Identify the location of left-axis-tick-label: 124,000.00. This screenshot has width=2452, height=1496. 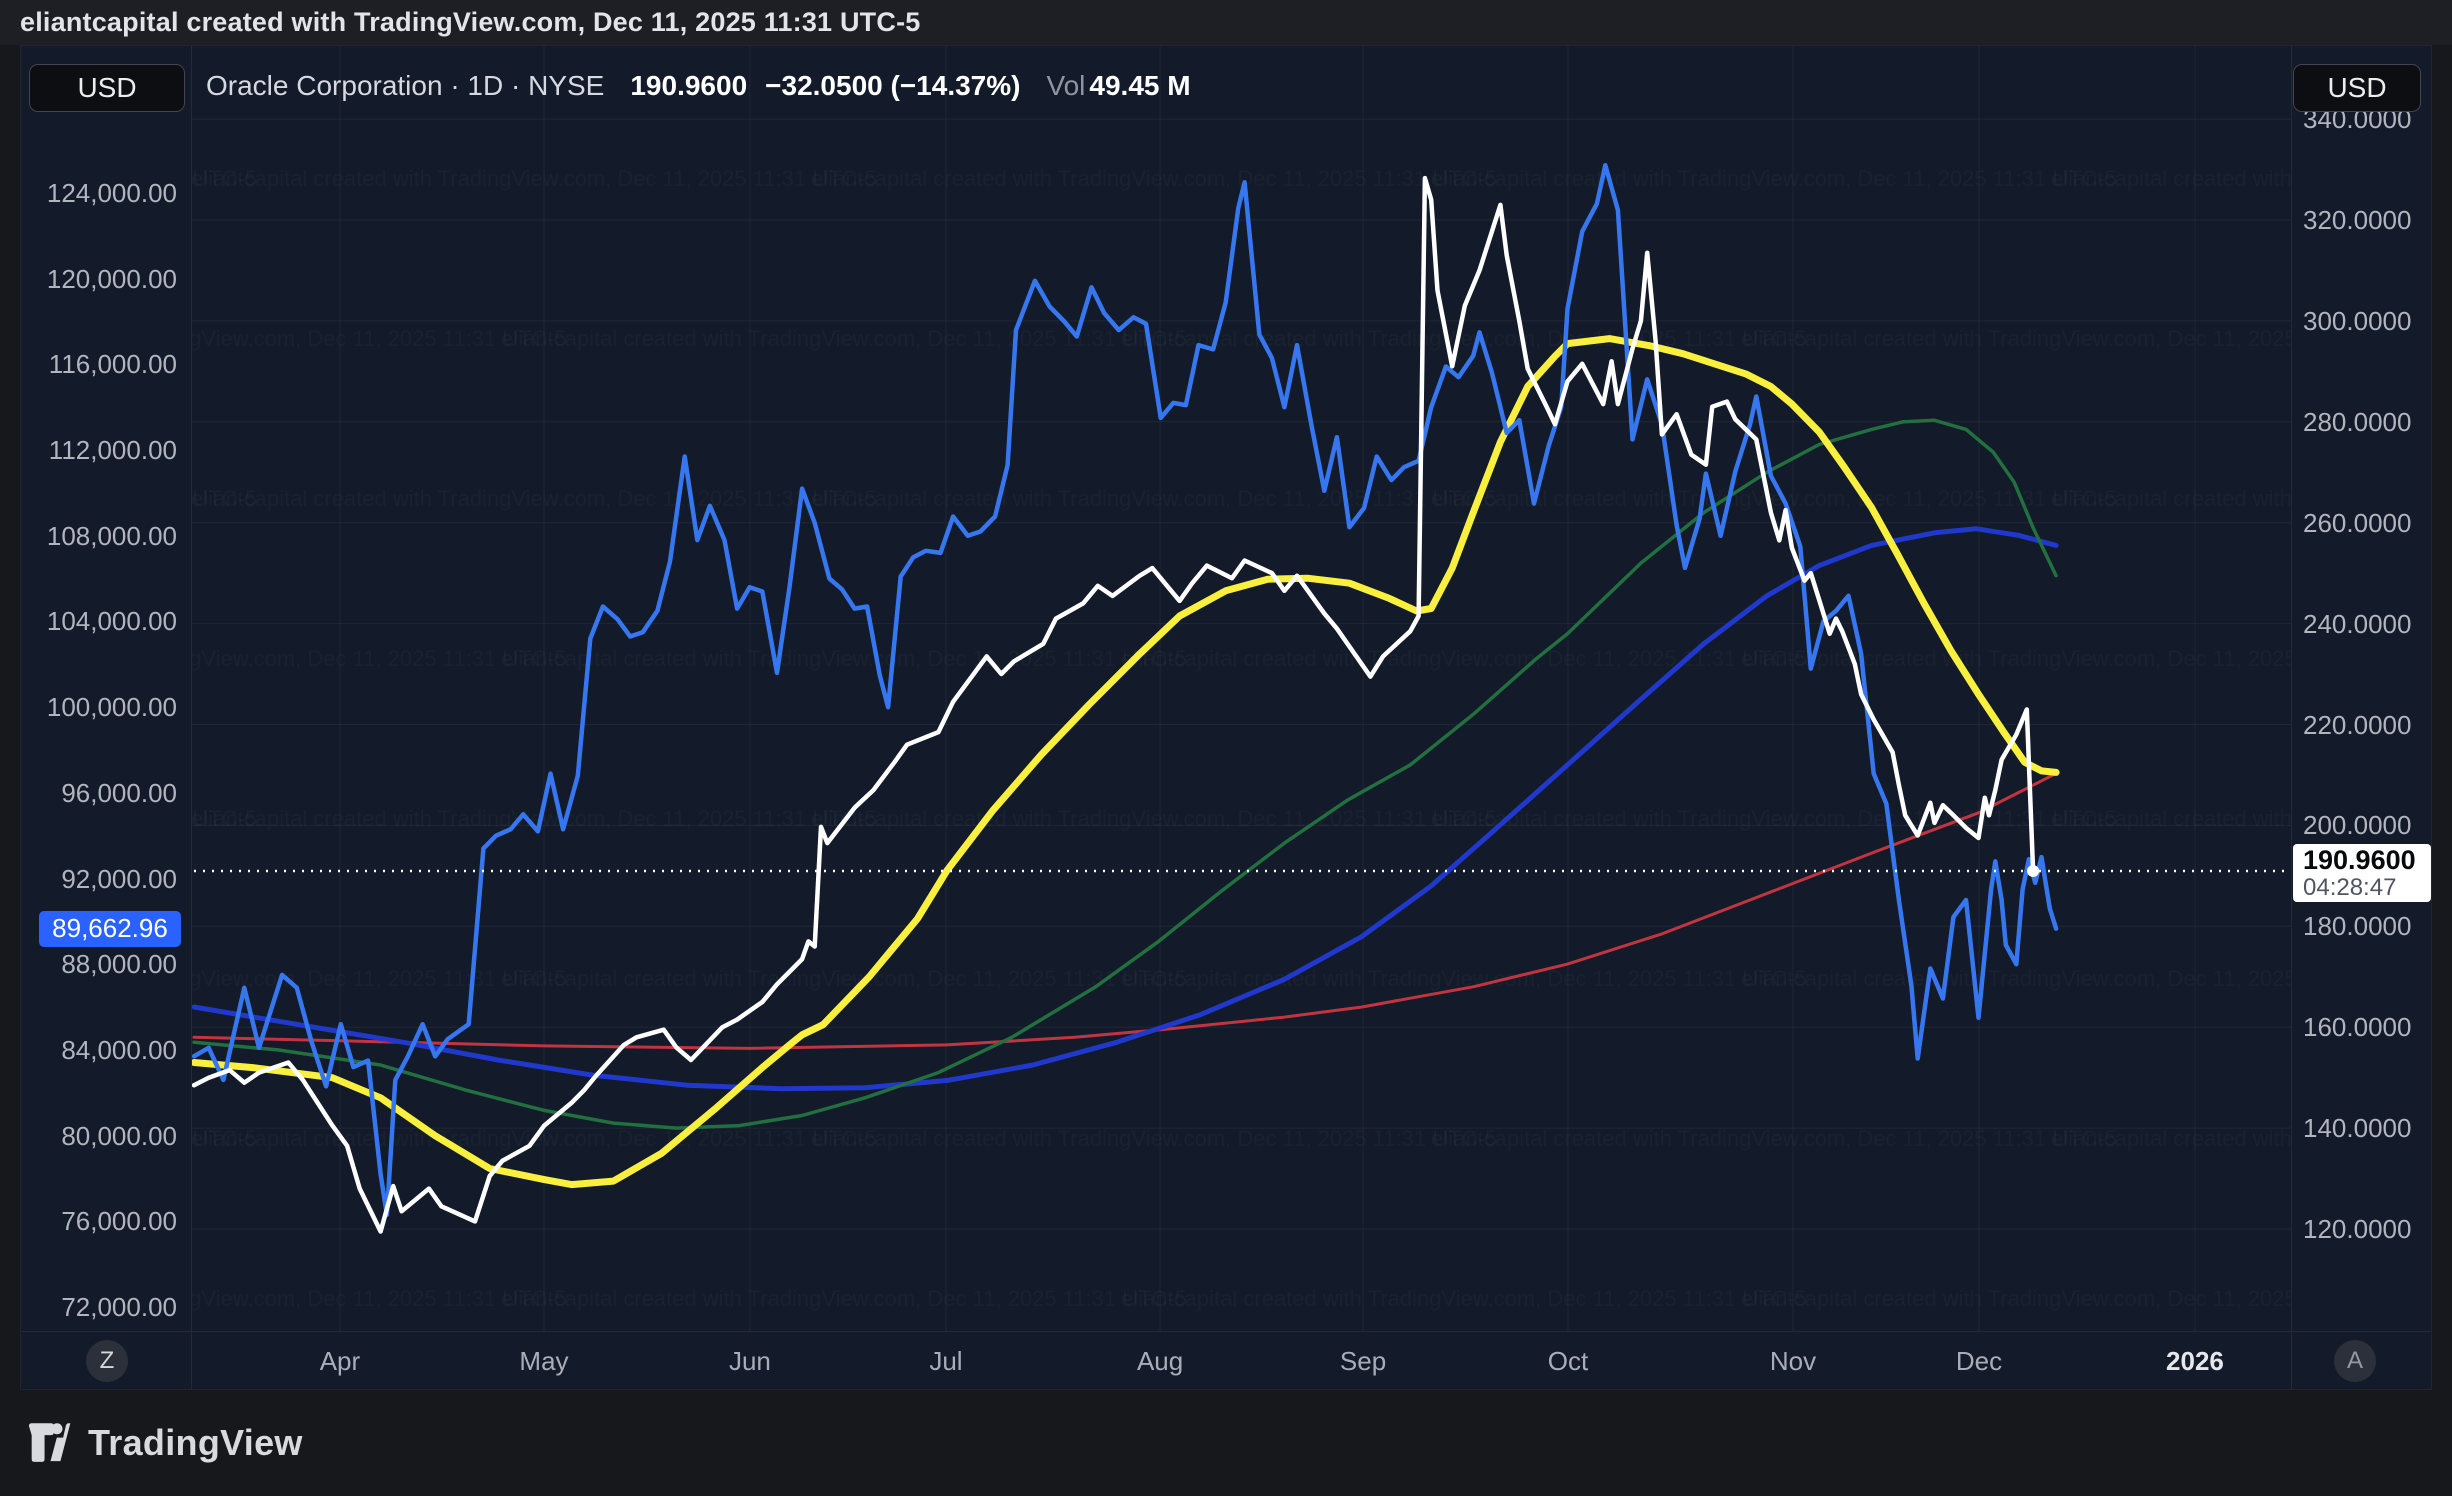
(111, 193).